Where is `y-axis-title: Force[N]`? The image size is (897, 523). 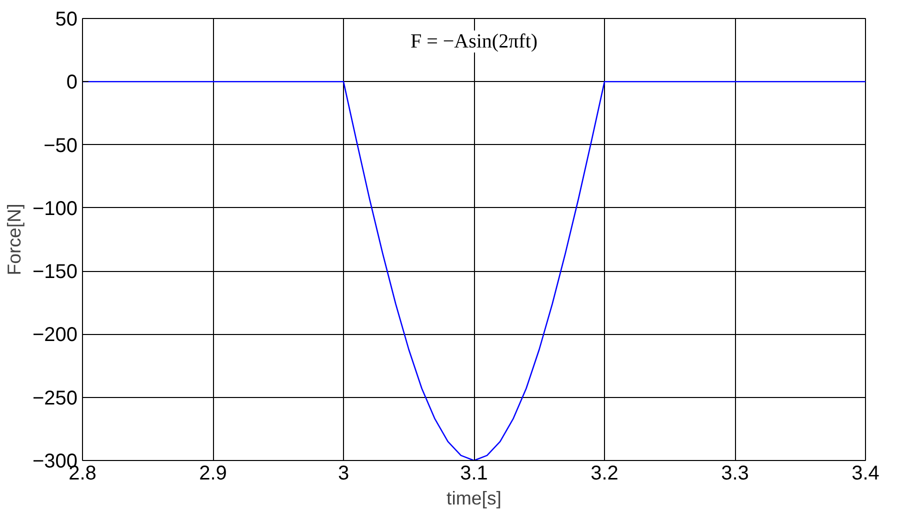 y-axis-title: Force[N] is located at coordinates (13, 240).